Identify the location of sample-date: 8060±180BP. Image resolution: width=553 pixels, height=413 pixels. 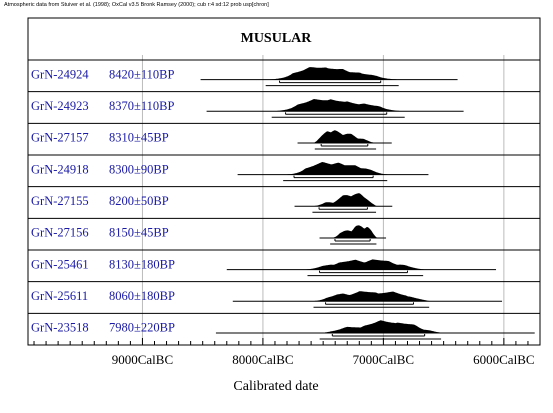
(142, 296).